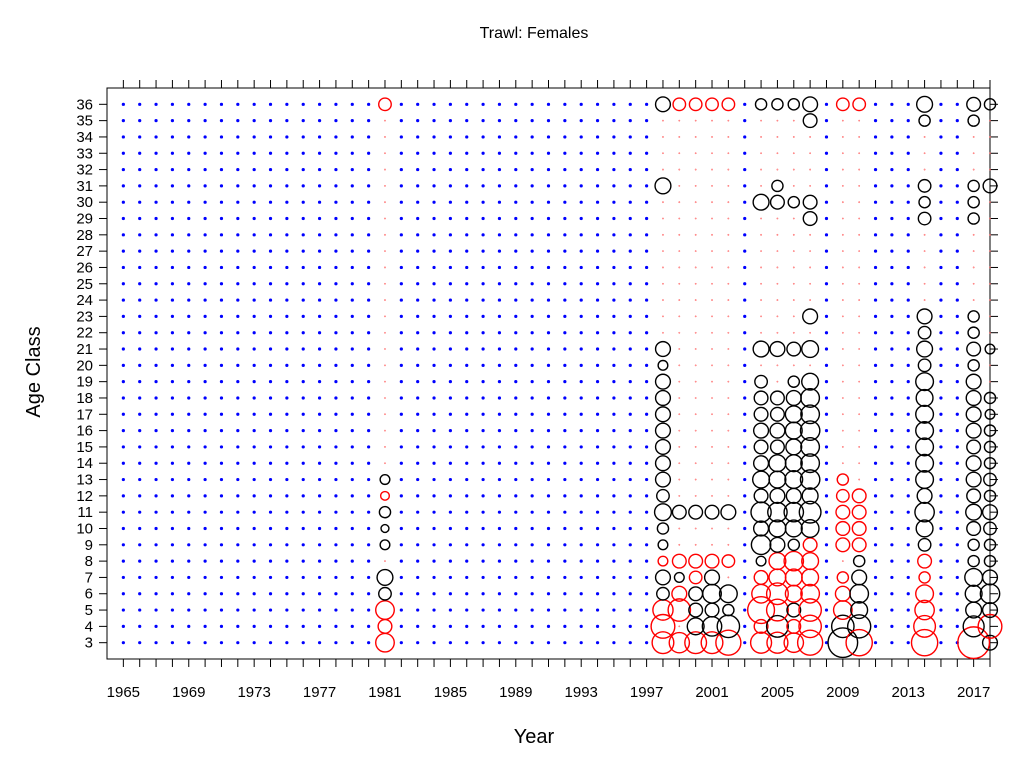 This screenshot has height=768, width=1024. What do you see at coordinates (84, 284) in the screenshot?
I see `y-tick-label: 25` at bounding box center [84, 284].